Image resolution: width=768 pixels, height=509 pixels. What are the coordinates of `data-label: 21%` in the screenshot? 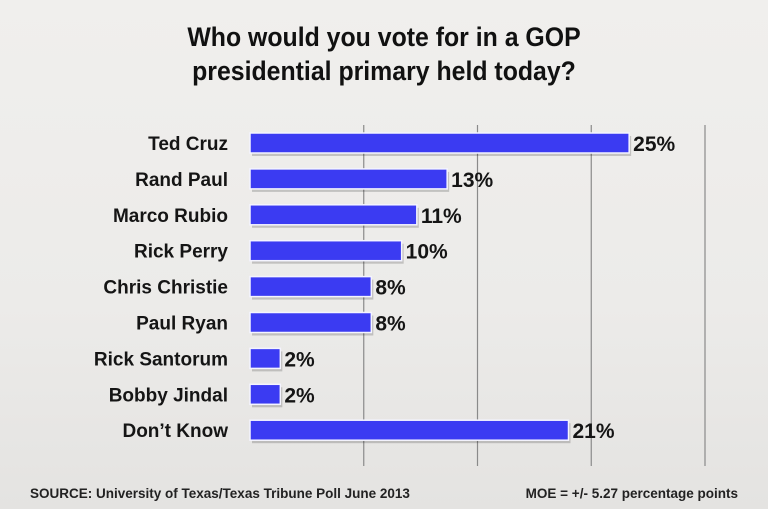 It's located at (594, 431).